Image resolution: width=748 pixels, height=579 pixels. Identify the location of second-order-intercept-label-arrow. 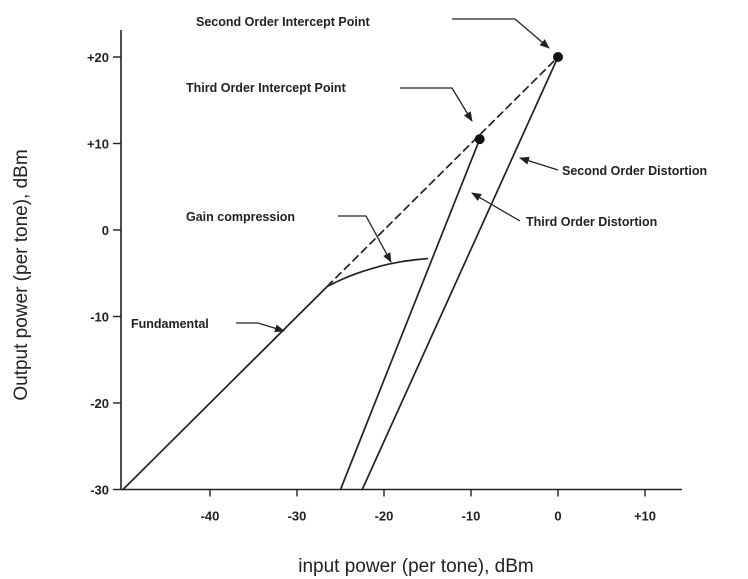
(501, 33).